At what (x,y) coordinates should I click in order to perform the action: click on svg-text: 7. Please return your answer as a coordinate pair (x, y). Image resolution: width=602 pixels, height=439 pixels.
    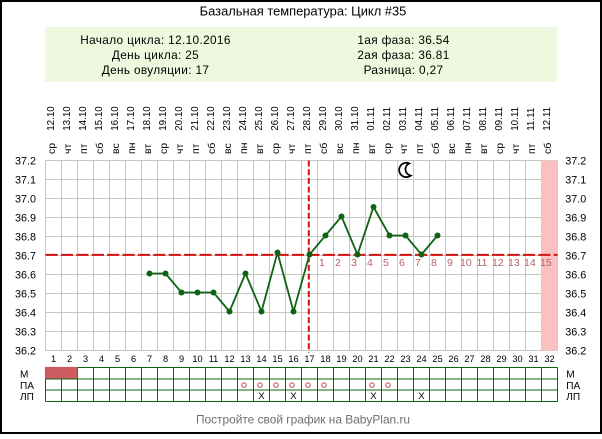
    Looking at the image, I should click on (149, 359).